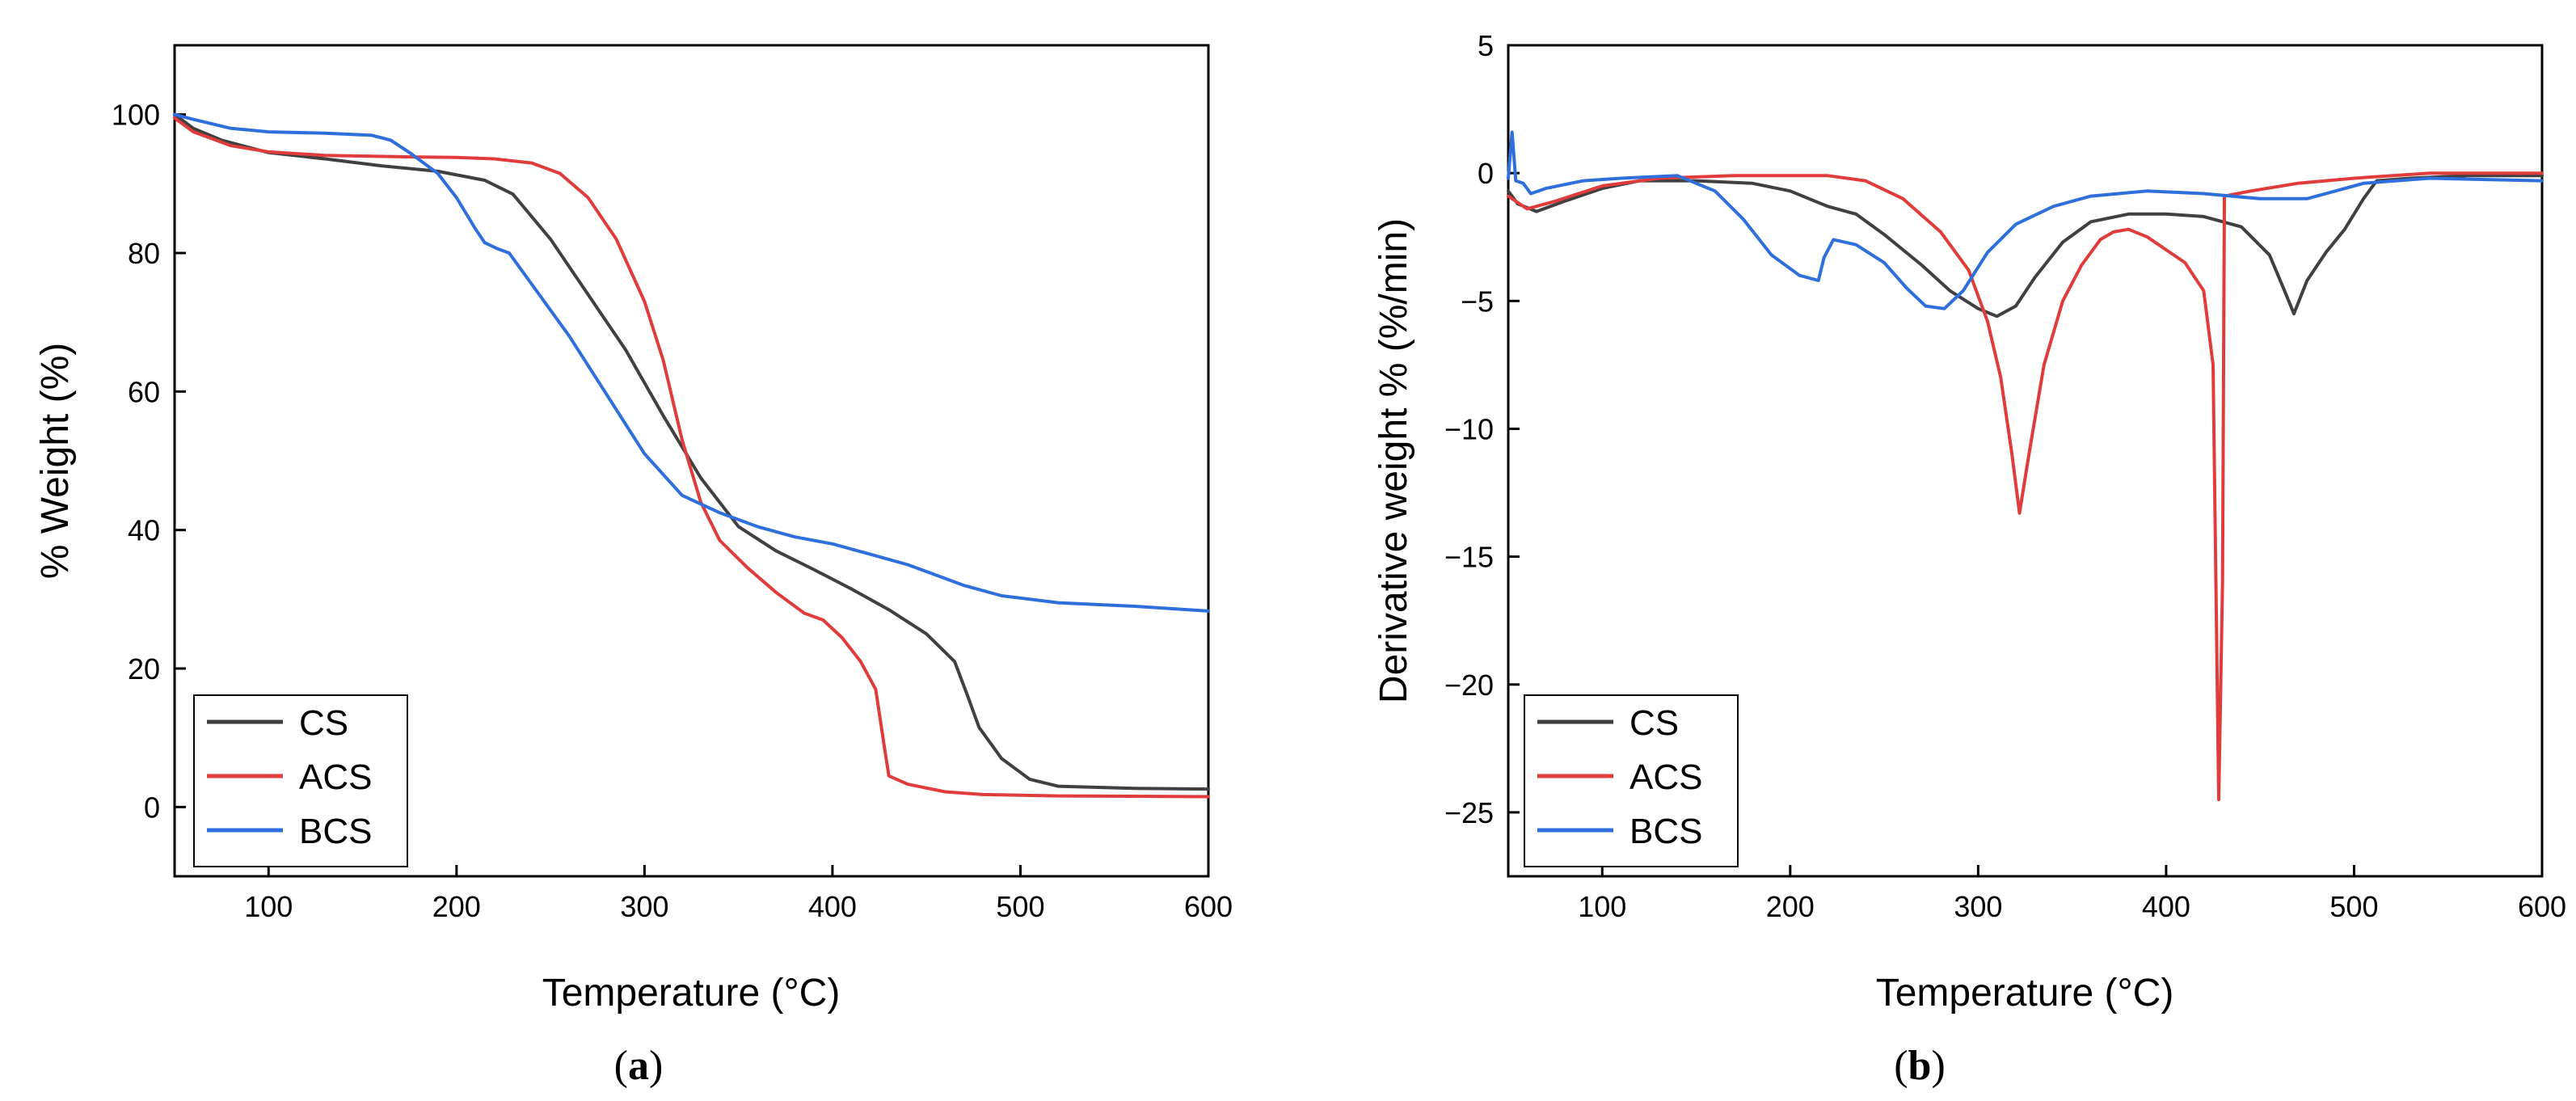  Describe the element at coordinates (832, 906) in the screenshot. I see `panel-a-x-tick-label: 400` at that location.